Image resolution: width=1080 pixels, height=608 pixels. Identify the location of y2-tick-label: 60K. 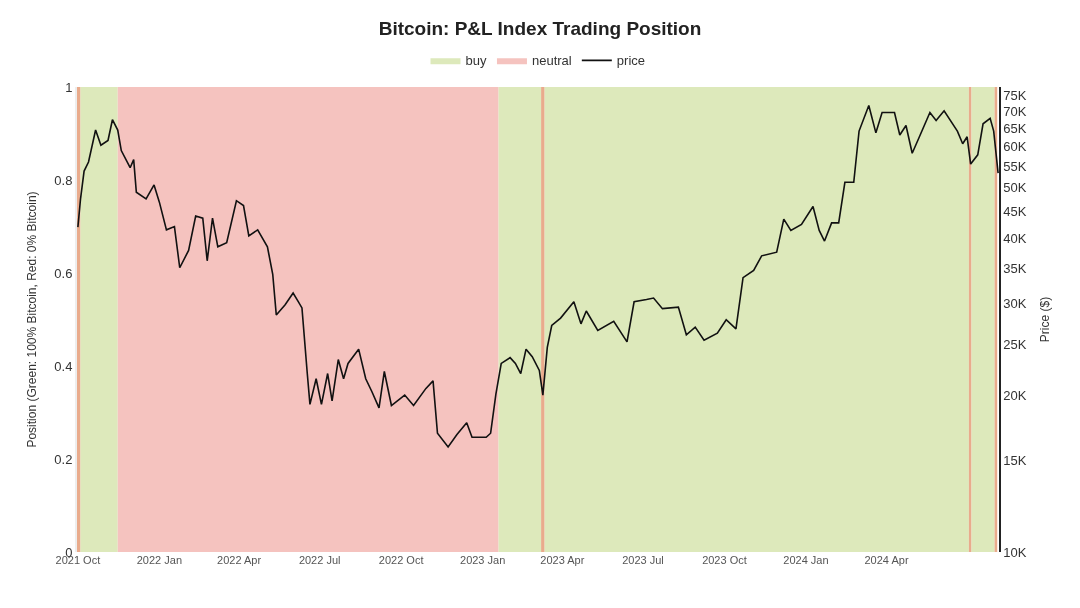
(1015, 146).